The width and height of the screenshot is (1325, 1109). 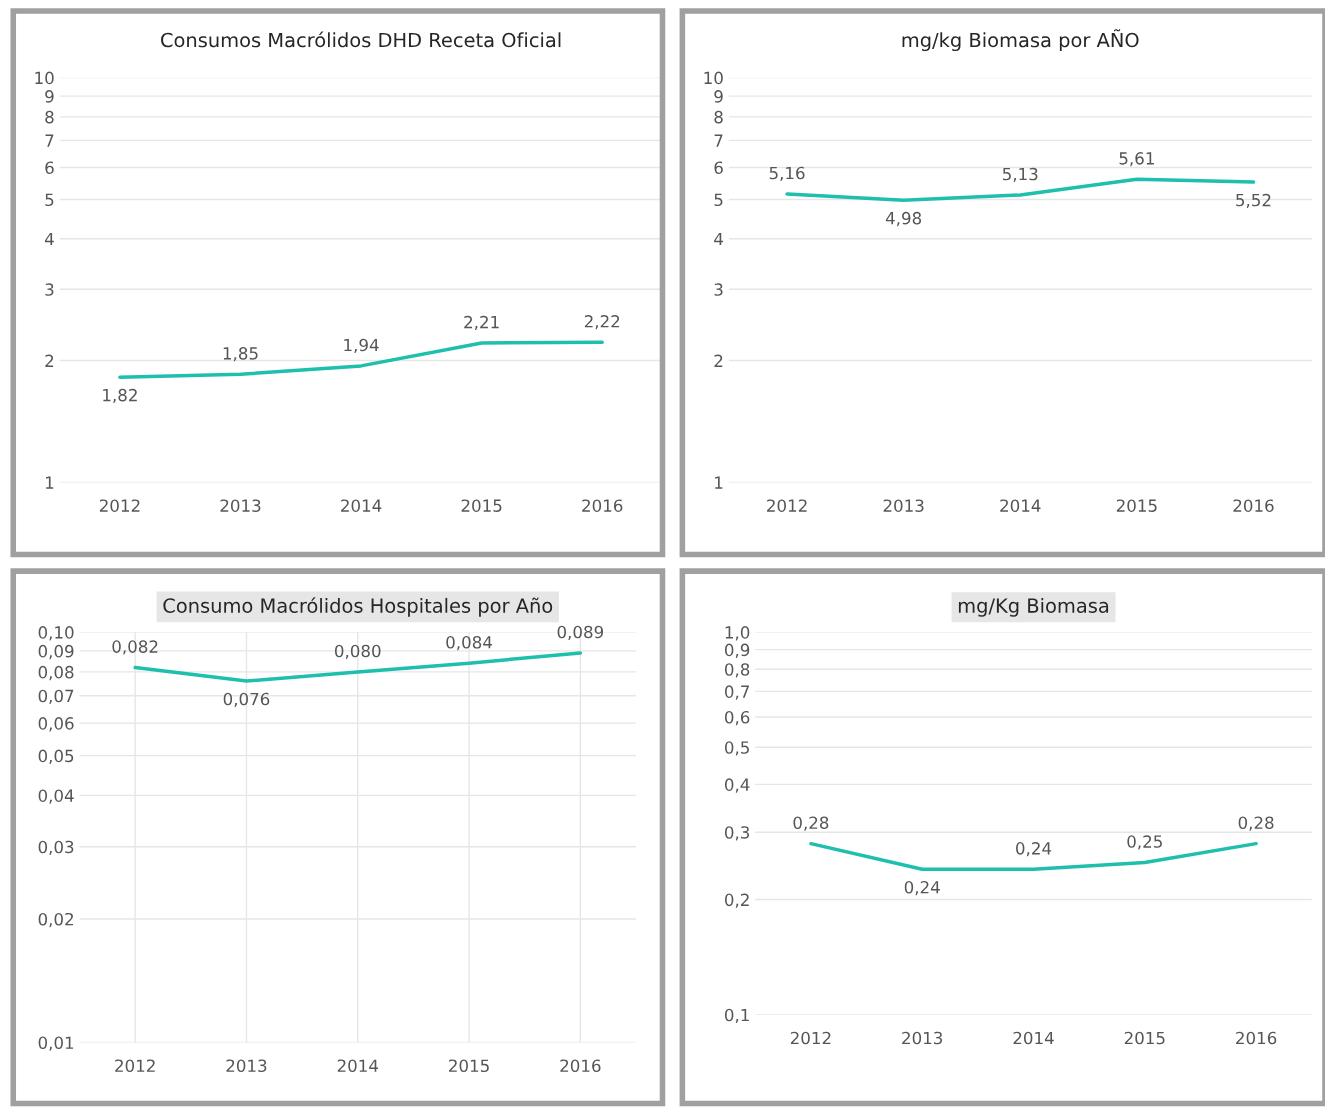 I want to click on data-label: 4,98, so click(x=903, y=219).